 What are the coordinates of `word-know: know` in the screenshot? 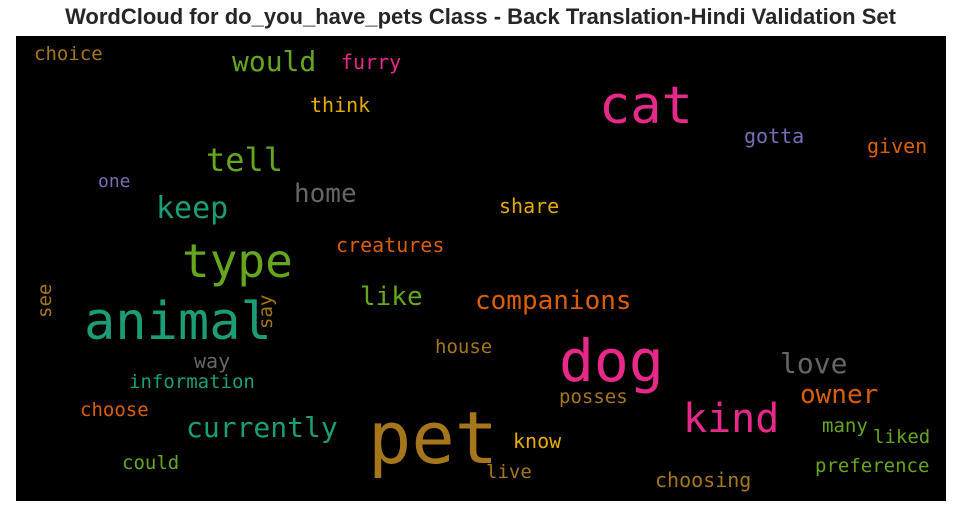 It's located at (537, 441).